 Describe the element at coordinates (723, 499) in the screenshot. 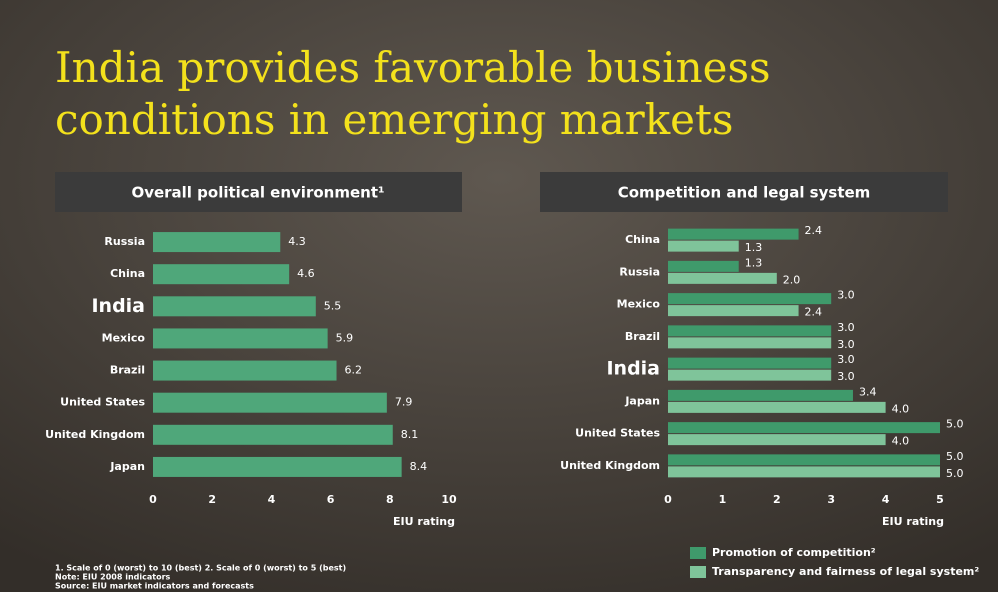

I see `x-tick-label: 1` at that location.